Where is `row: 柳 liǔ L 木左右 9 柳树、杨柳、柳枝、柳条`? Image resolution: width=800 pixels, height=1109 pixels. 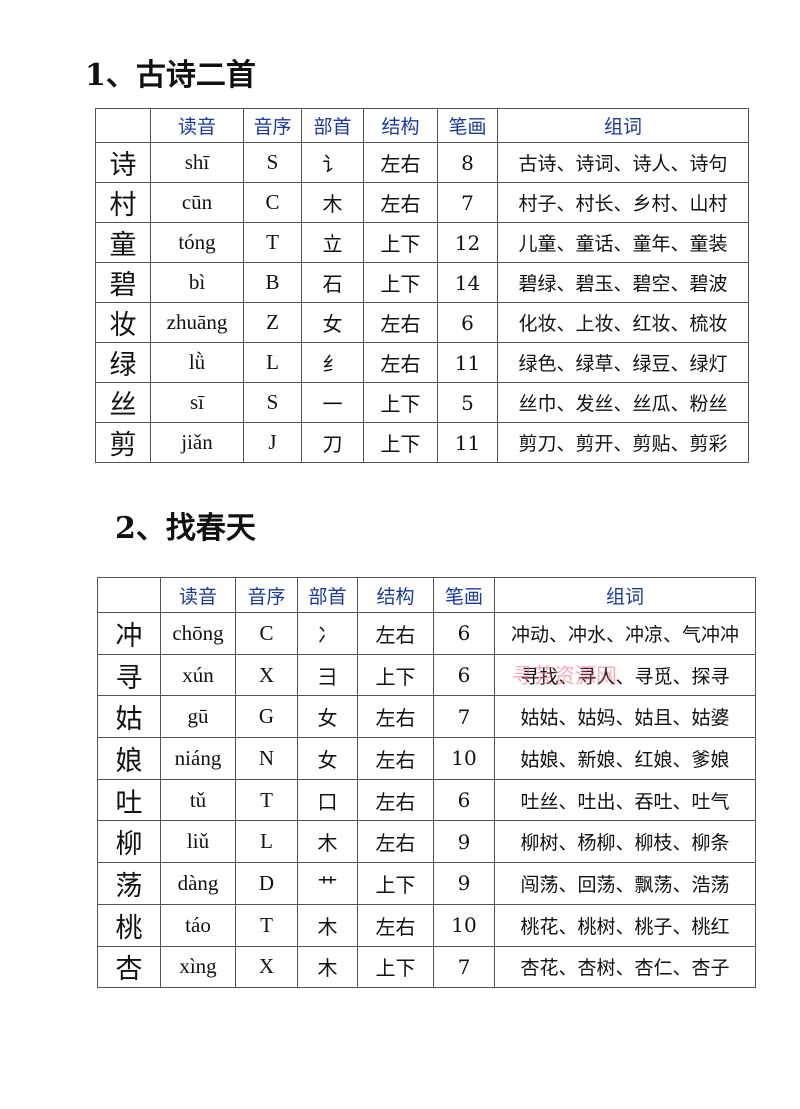
row: 柳 liǔ L 木左右 9 柳树、杨柳、柳枝、柳条 is located at coordinates (426, 842).